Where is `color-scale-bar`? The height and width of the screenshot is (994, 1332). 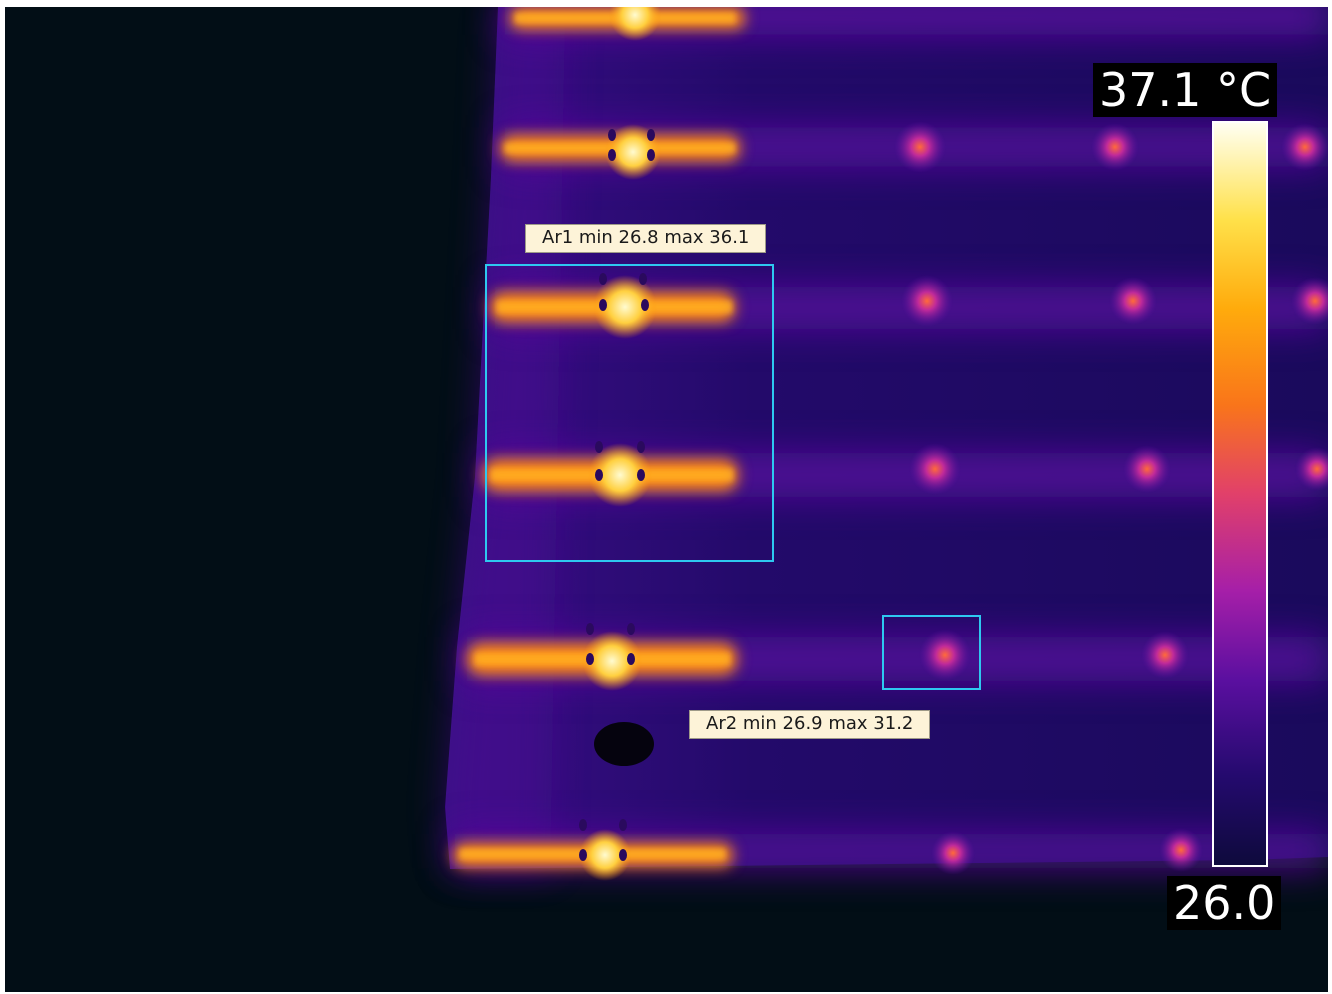 color-scale-bar is located at coordinates (1240, 494).